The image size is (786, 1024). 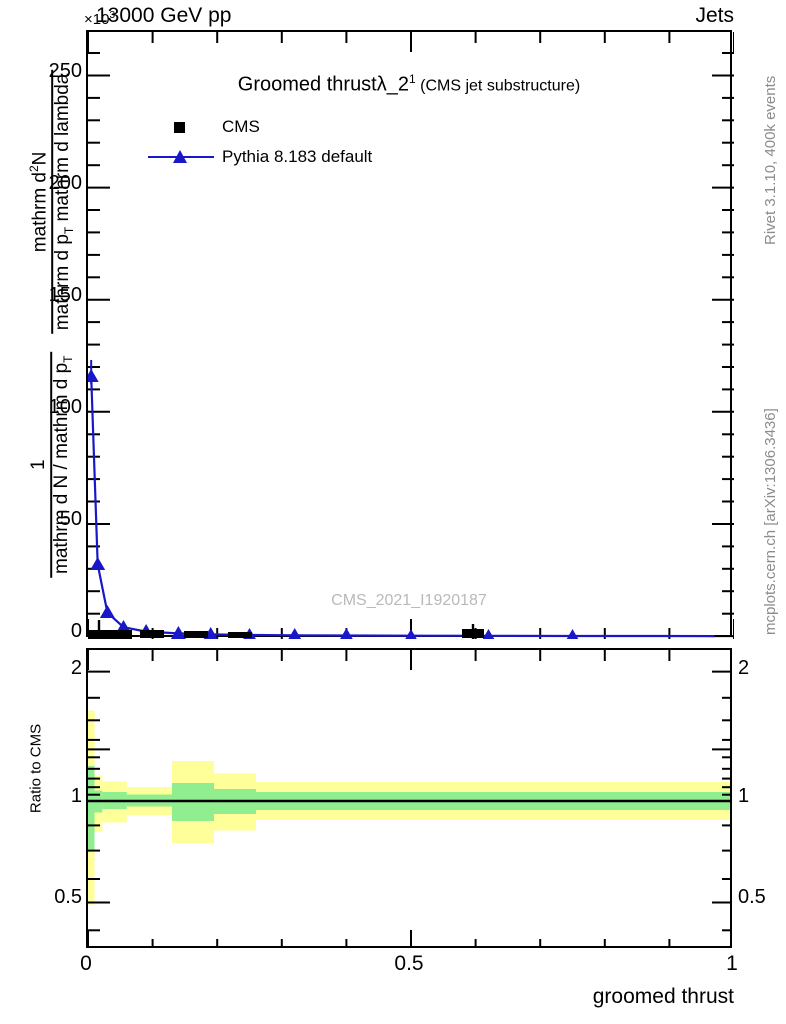 I want to click on beam-energy-label: 13000 GeV pp, so click(x=164, y=15).